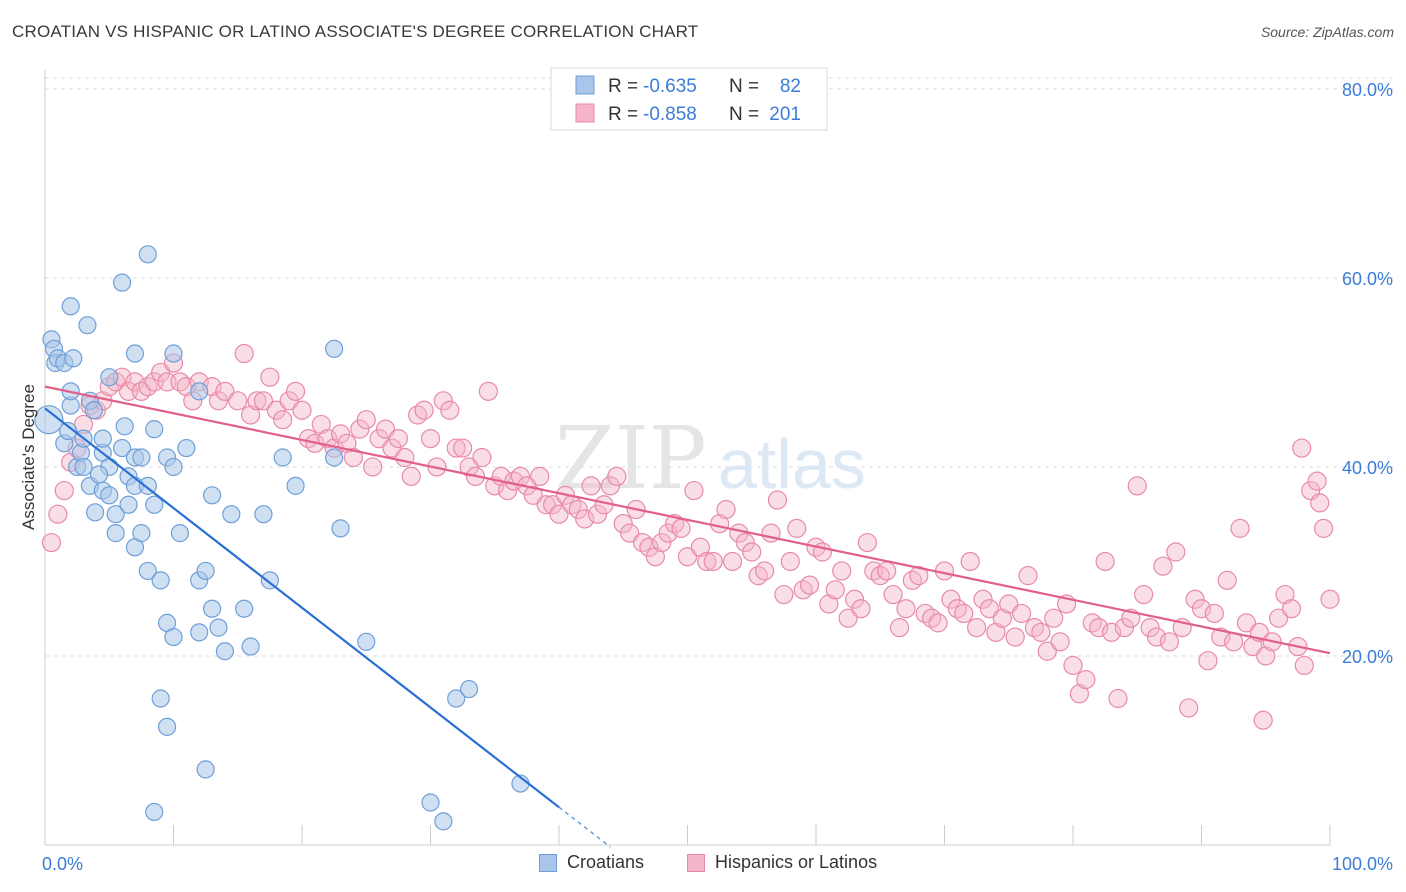 The height and width of the screenshot is (892, 1406). I want to click on source-label: Source: ZipAtlas.com, so click(1327, 32).